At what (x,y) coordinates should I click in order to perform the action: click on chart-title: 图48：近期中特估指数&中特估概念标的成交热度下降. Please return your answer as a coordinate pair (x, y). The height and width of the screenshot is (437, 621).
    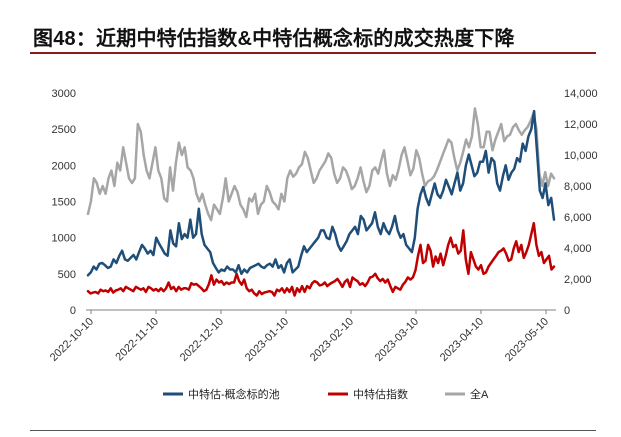
    Looking at the image, I should click on (274, 39).